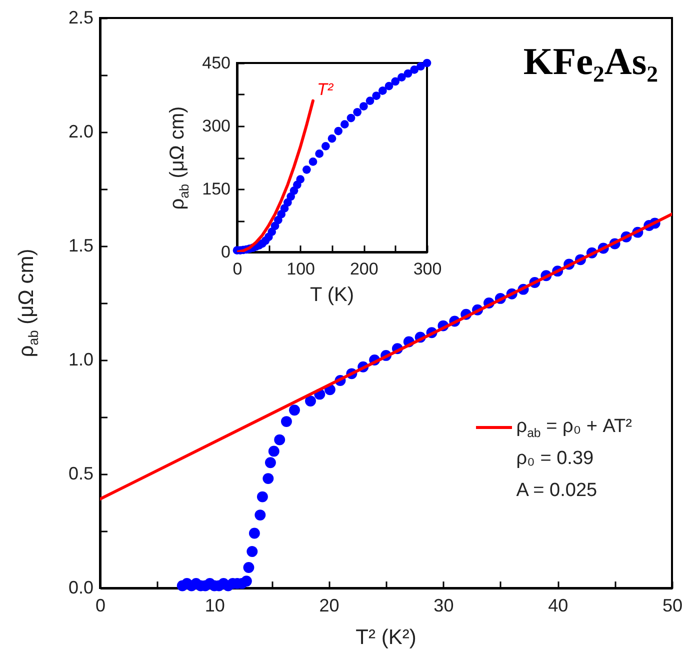 This screenshot has height=660, width=682. Describe the element at coordinates (364, 269) in the screenshot. I see `x-tick-label: 200` at that location.